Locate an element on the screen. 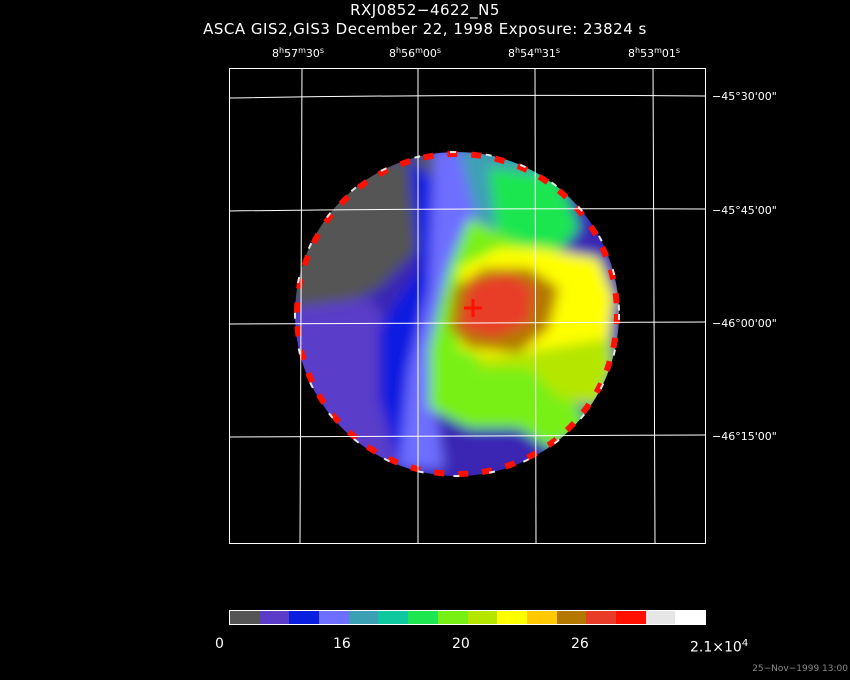 The height and width of the screenshot is (680, 850). colorbar-label-20: 20 is located at coordinates (461, 644).